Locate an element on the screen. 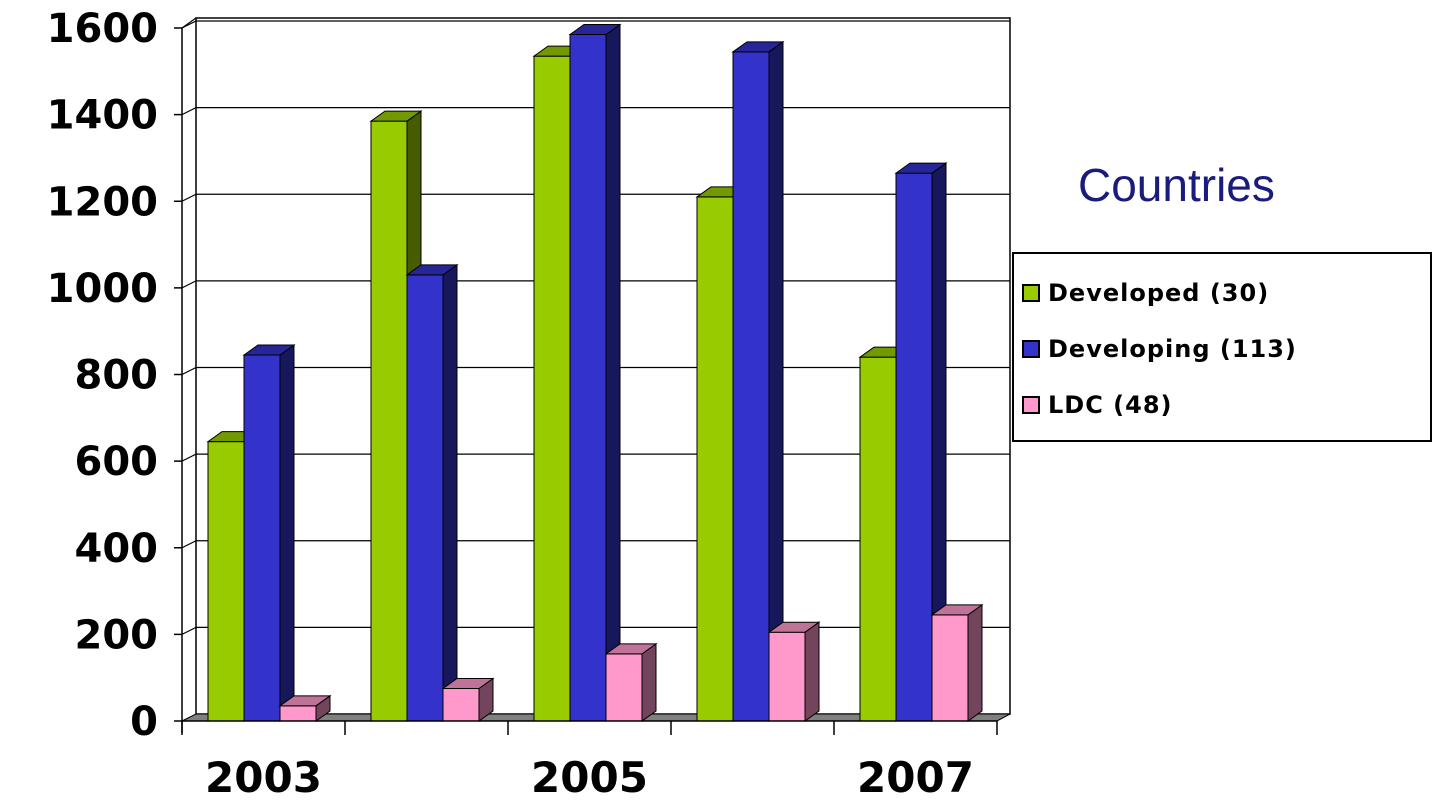  x-axis-tick-label: 2007 is located at coordinates (915, 777).